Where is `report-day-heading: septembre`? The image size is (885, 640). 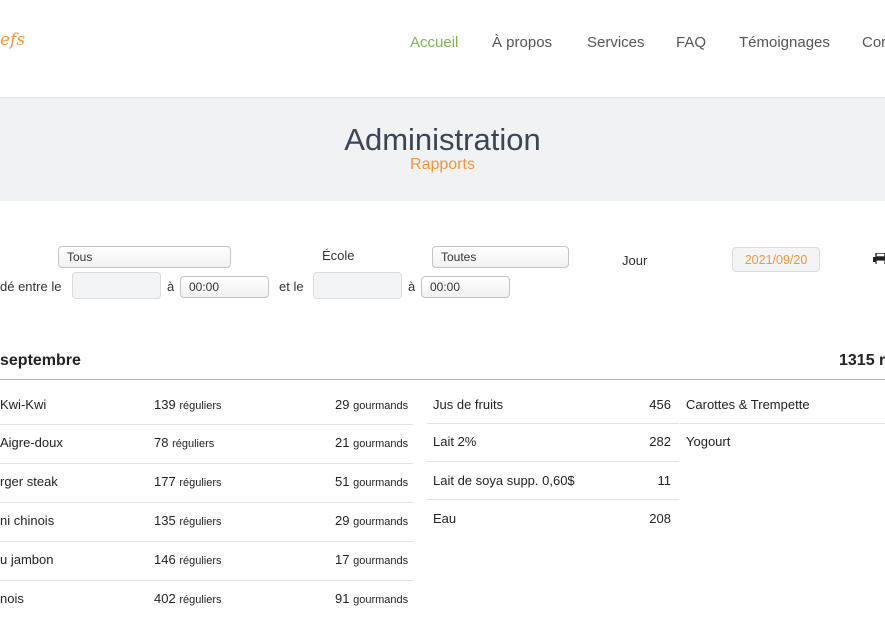 report-day-heading: septembre is located at coordinates (40, 360).